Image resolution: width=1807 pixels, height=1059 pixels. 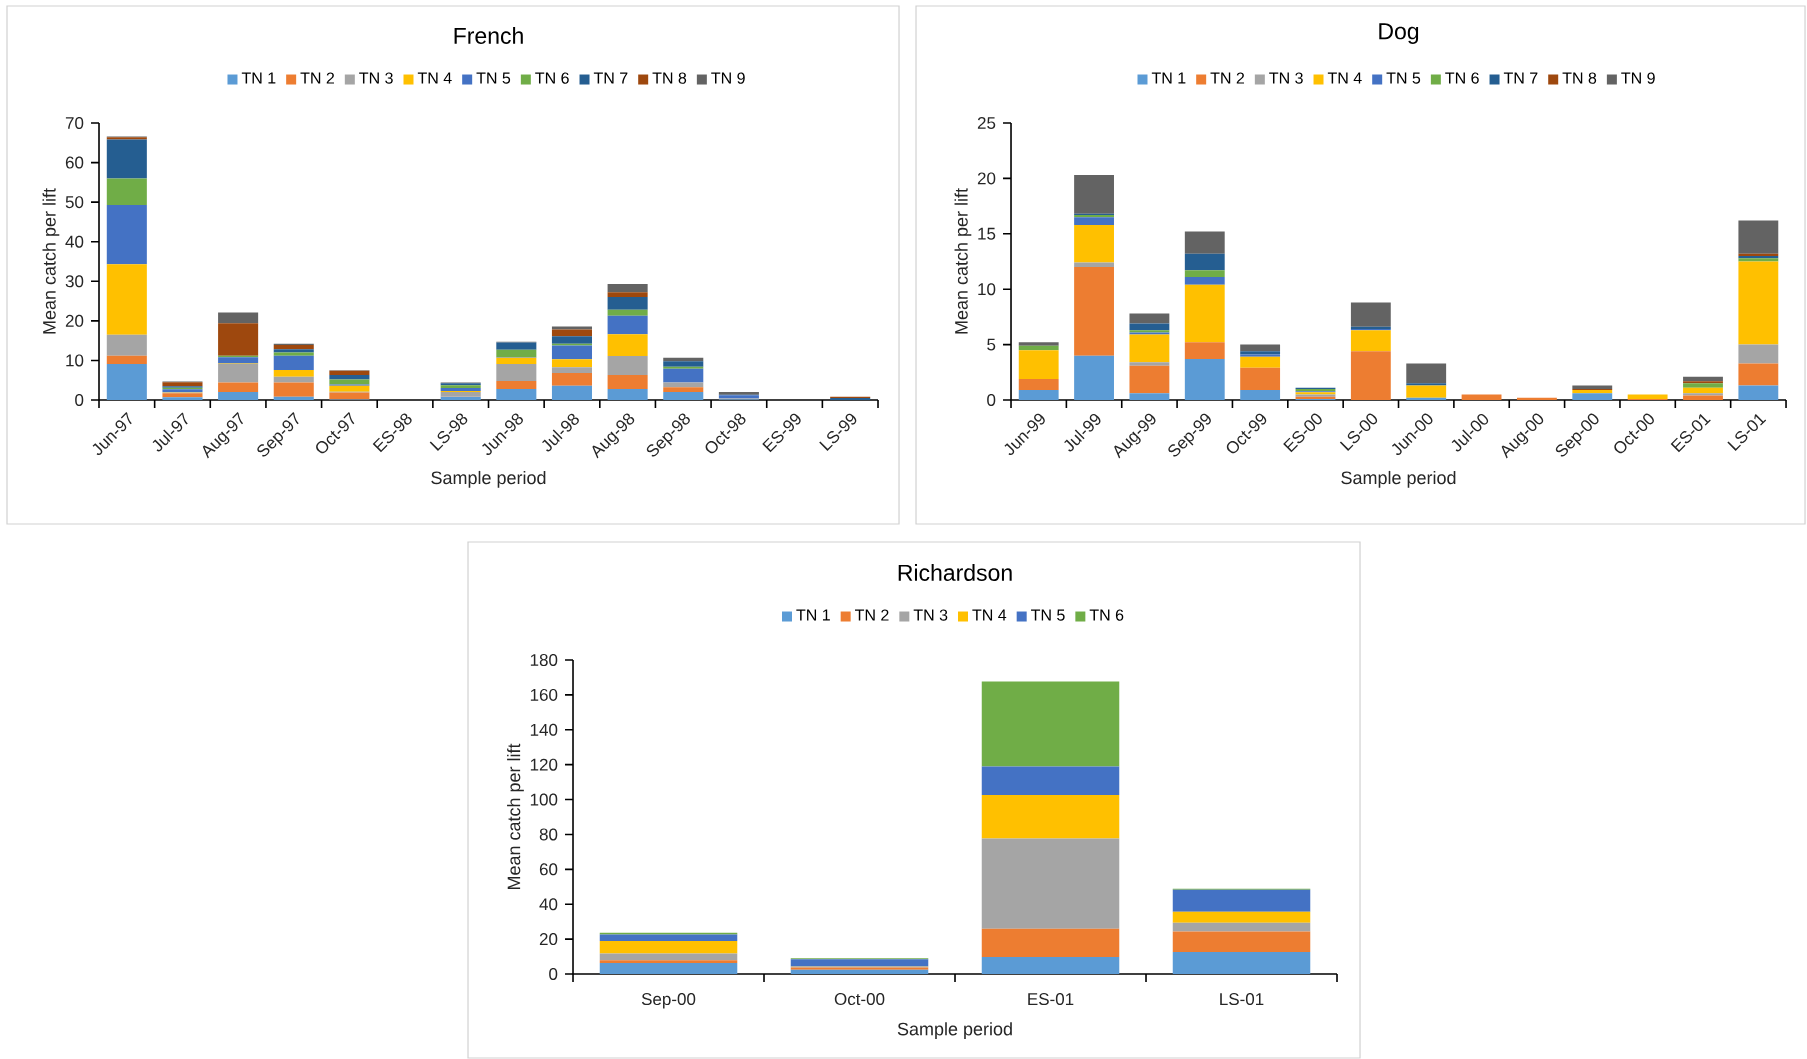 What do you see at coordinates (991, 344) in the screenshot?
I see `y-tick-label: 5` at bounding box center [991, 344].